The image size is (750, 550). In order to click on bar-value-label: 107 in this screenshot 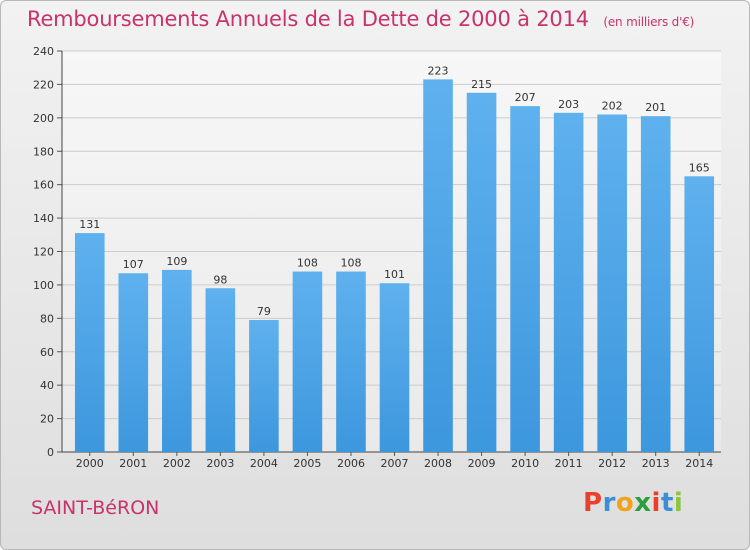, I will do `click(133, 264)`.